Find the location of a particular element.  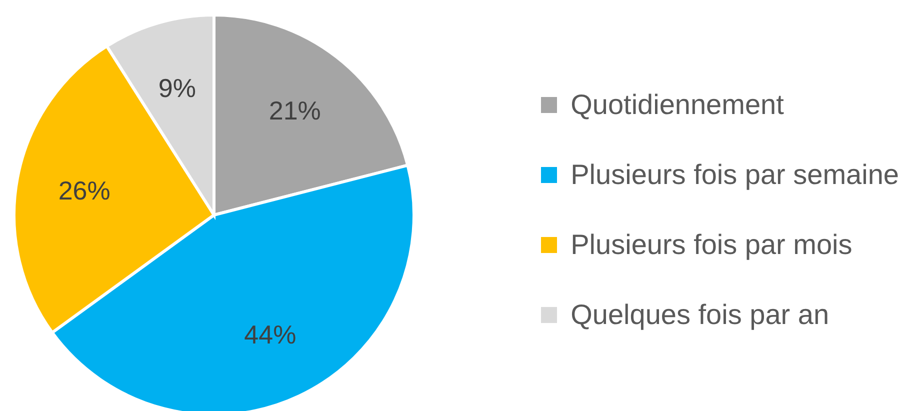

legend-label: Plusieurs fois par semaine is located at coordinates (734, 174).